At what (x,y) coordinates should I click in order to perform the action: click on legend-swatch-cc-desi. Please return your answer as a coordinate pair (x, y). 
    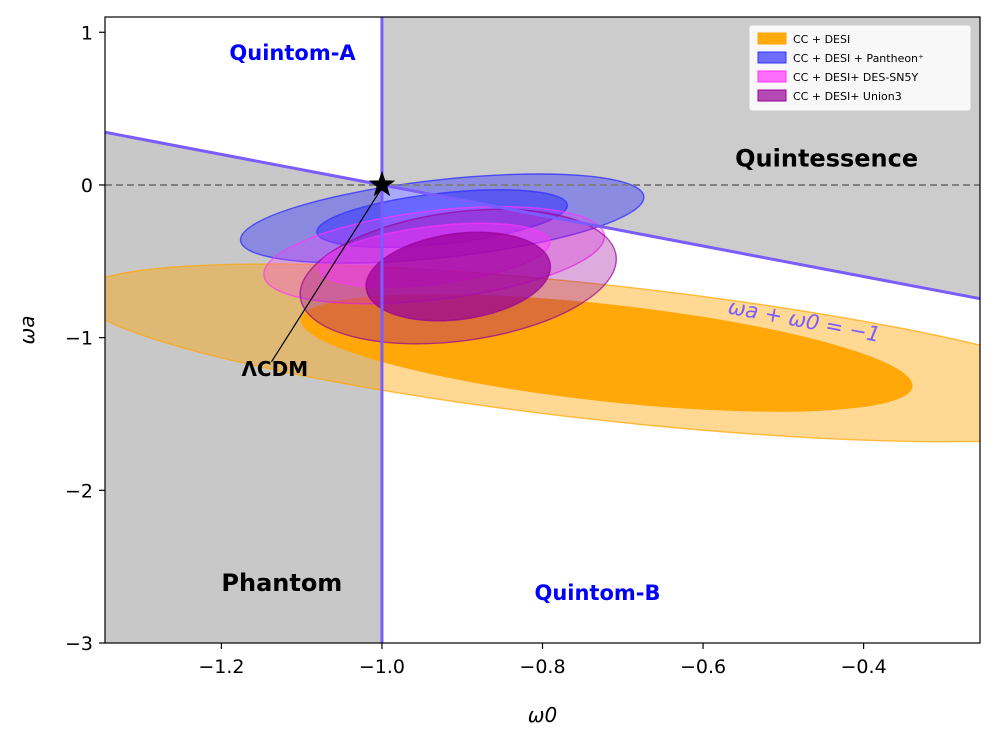
    Looking at the image, I should click on (772, 38).